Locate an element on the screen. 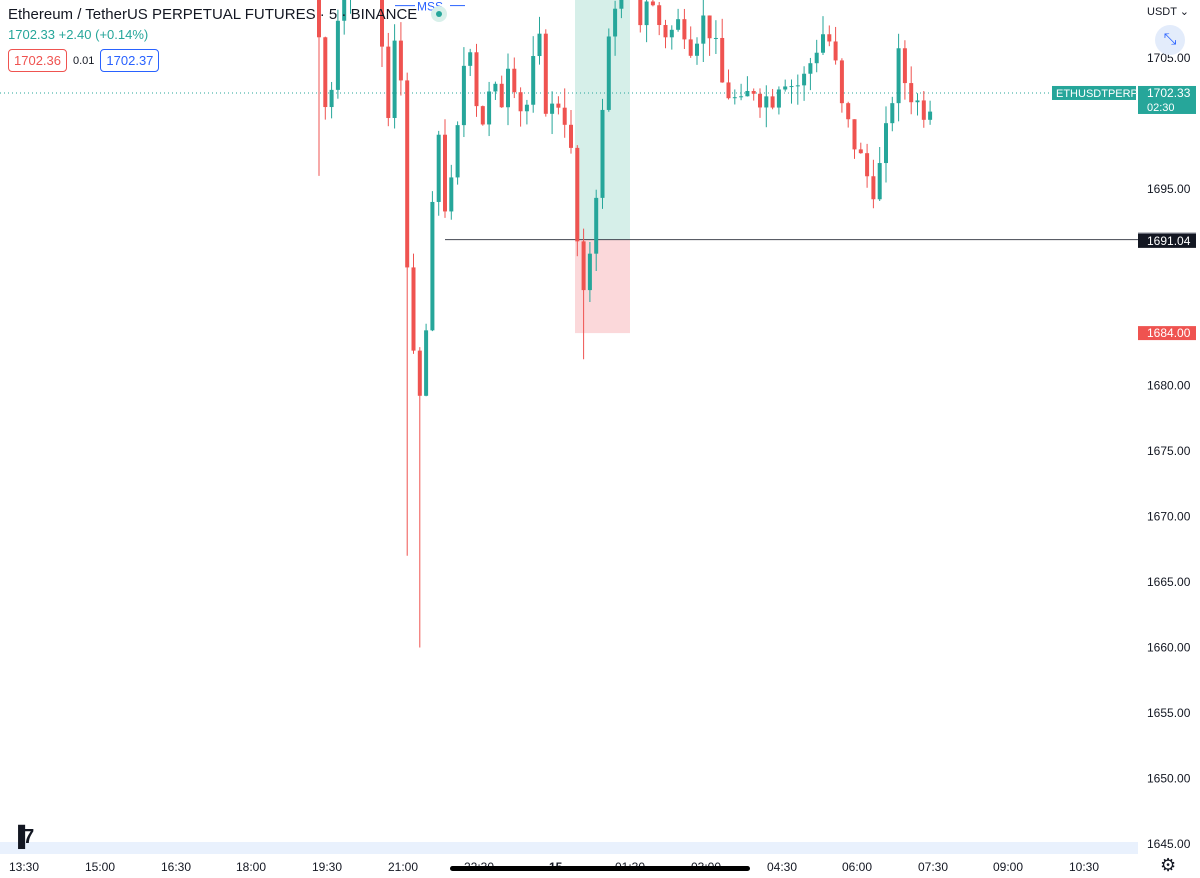  sell-button: 1702.36 is located at coordinates (37, 60).